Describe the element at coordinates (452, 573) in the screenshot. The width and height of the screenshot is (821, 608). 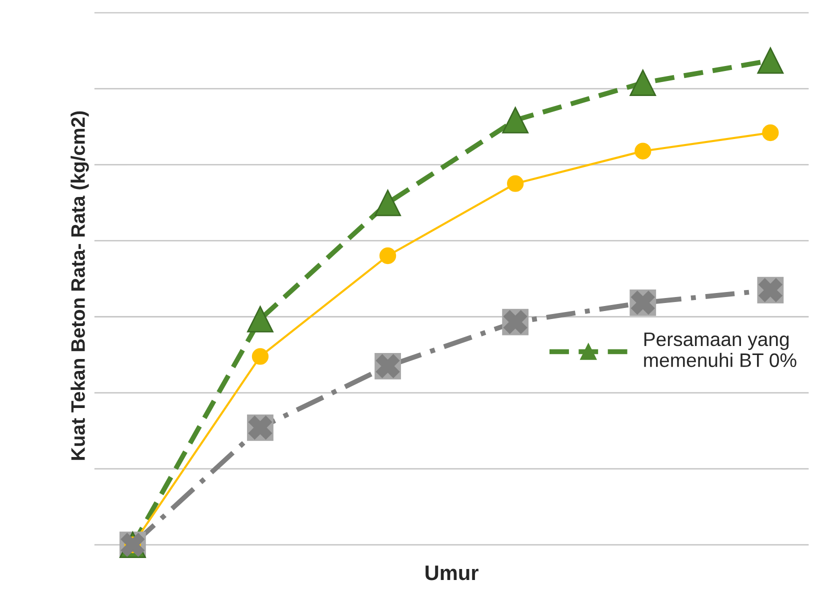
I see `x-axis-title: Umur` at that location.